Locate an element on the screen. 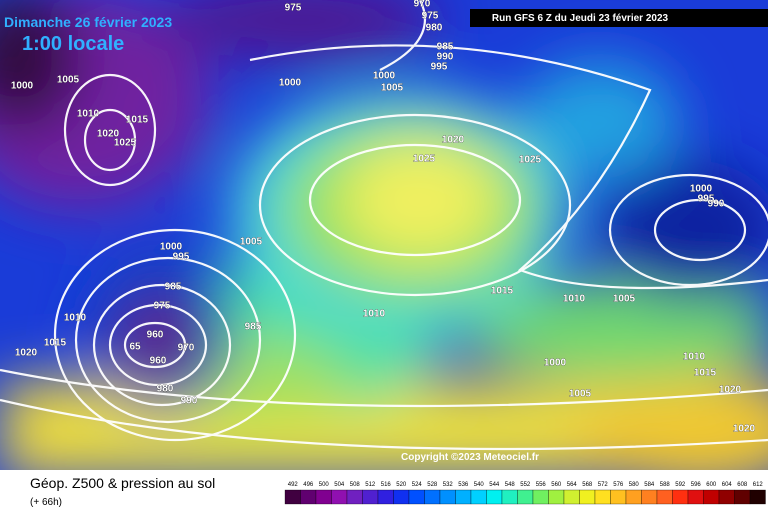 This screenshot has width=768, height=512. scale-label: 524 is located at coordinates (417, 485).